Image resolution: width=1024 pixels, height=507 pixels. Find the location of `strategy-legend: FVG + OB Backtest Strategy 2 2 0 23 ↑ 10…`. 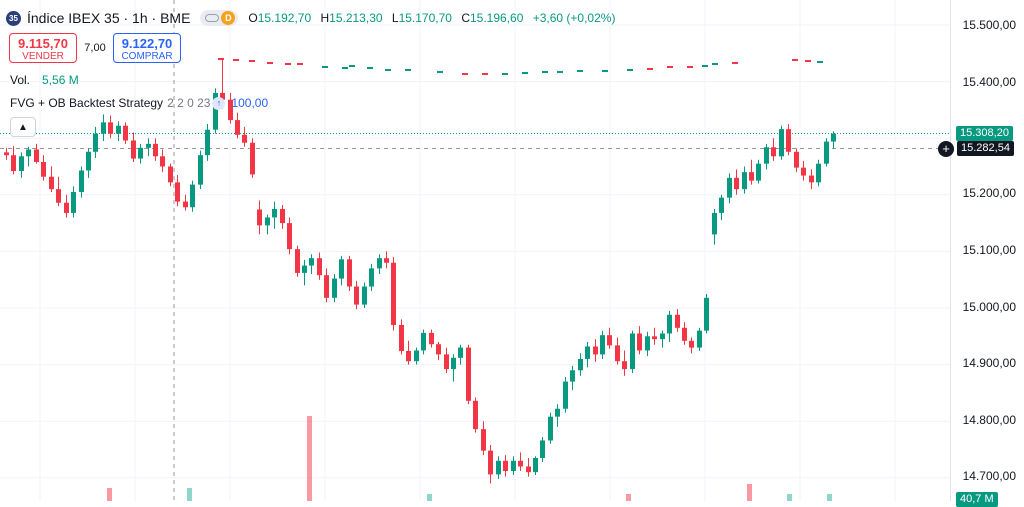

strategy-legend: FVG + OB Backtest Strategy 2 2 0 23 ↑ 10… is located at coordinates (139, 103).